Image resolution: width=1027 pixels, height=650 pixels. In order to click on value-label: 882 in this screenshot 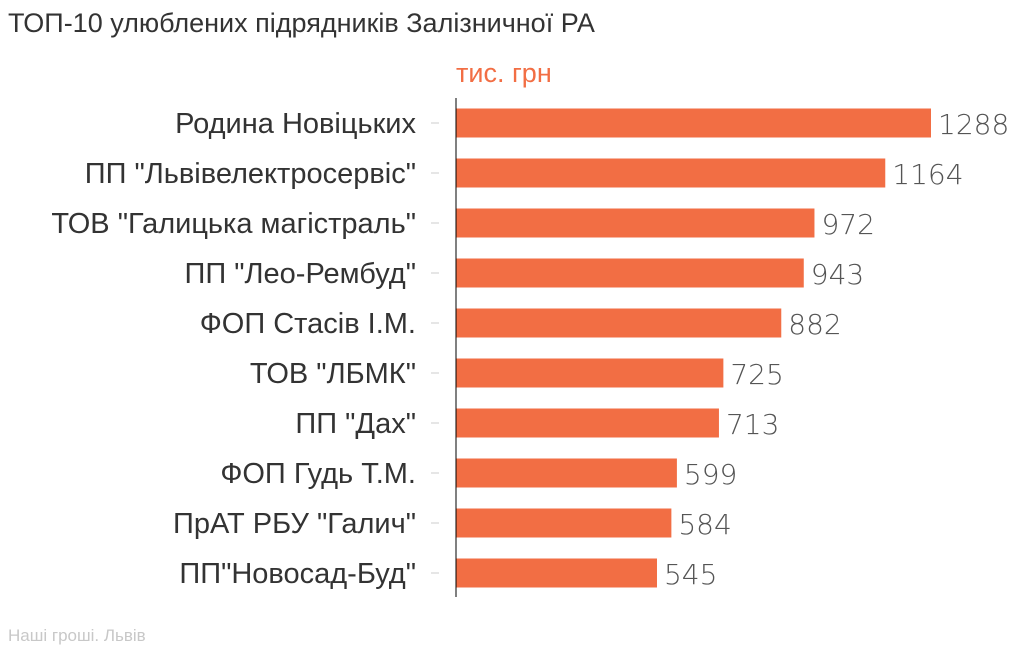, I will do `click(814, 324)`.